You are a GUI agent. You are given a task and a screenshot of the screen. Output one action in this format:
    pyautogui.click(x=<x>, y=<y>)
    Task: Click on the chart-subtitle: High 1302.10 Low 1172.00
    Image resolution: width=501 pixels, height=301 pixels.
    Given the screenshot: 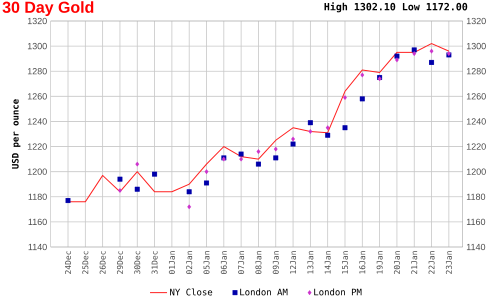 What is the action you would take?
    pyautogui.click(x=396, y=7)
    